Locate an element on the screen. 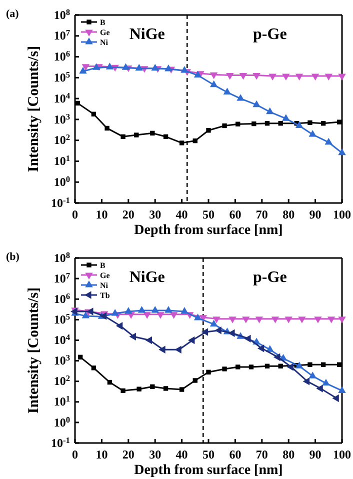  y-tick-label: 10$^{4}$ is located at coordinates (62, 98).